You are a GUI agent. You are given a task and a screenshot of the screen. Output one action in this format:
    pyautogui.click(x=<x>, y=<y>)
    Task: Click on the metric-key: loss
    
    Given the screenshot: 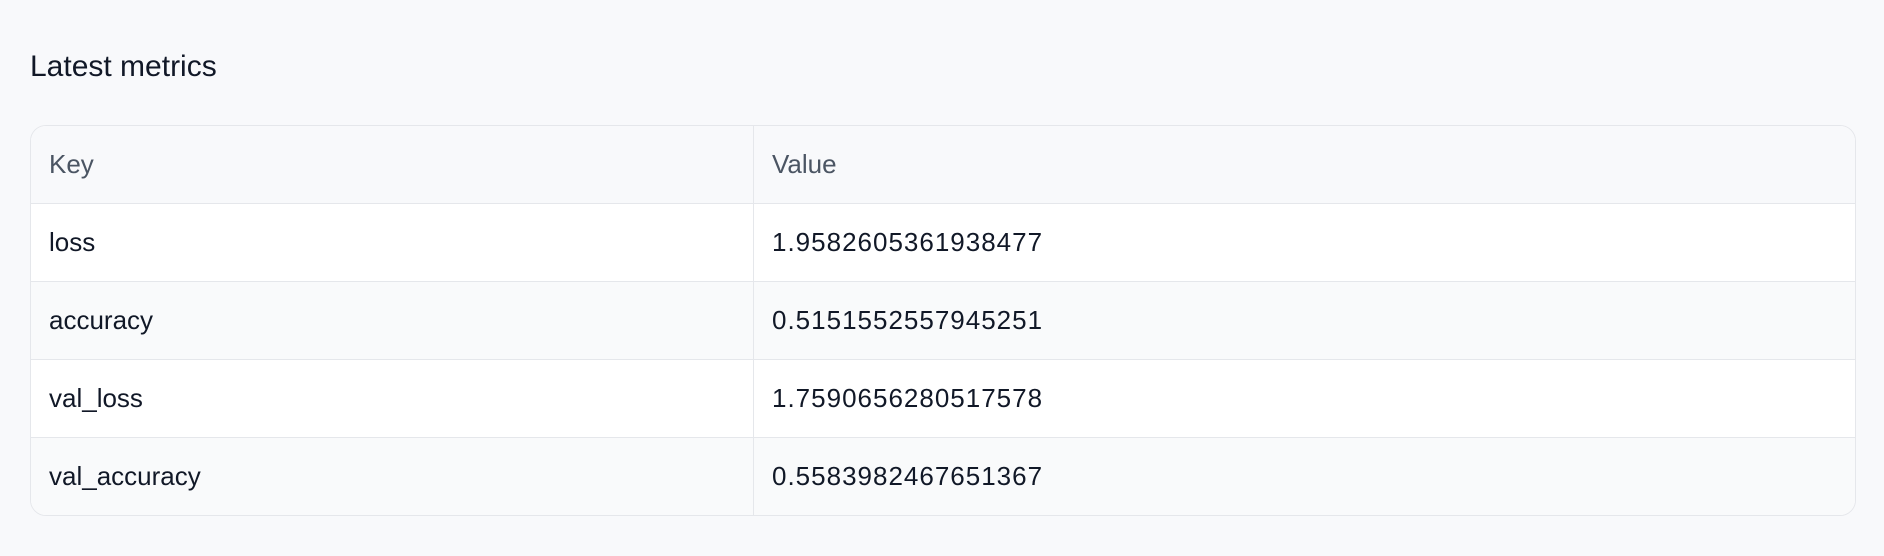 What is the action you would take?
    pyautogui.click(x=392, y=242)
    